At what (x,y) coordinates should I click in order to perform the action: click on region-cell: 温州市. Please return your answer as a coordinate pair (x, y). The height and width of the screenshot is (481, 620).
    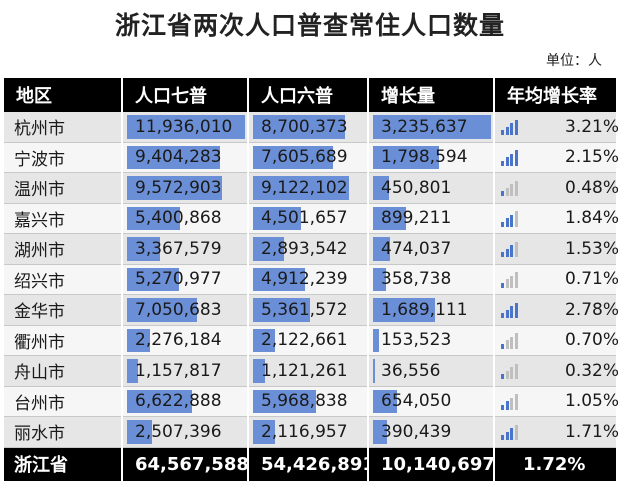
    Looking at the image, I should click on (63, 188).